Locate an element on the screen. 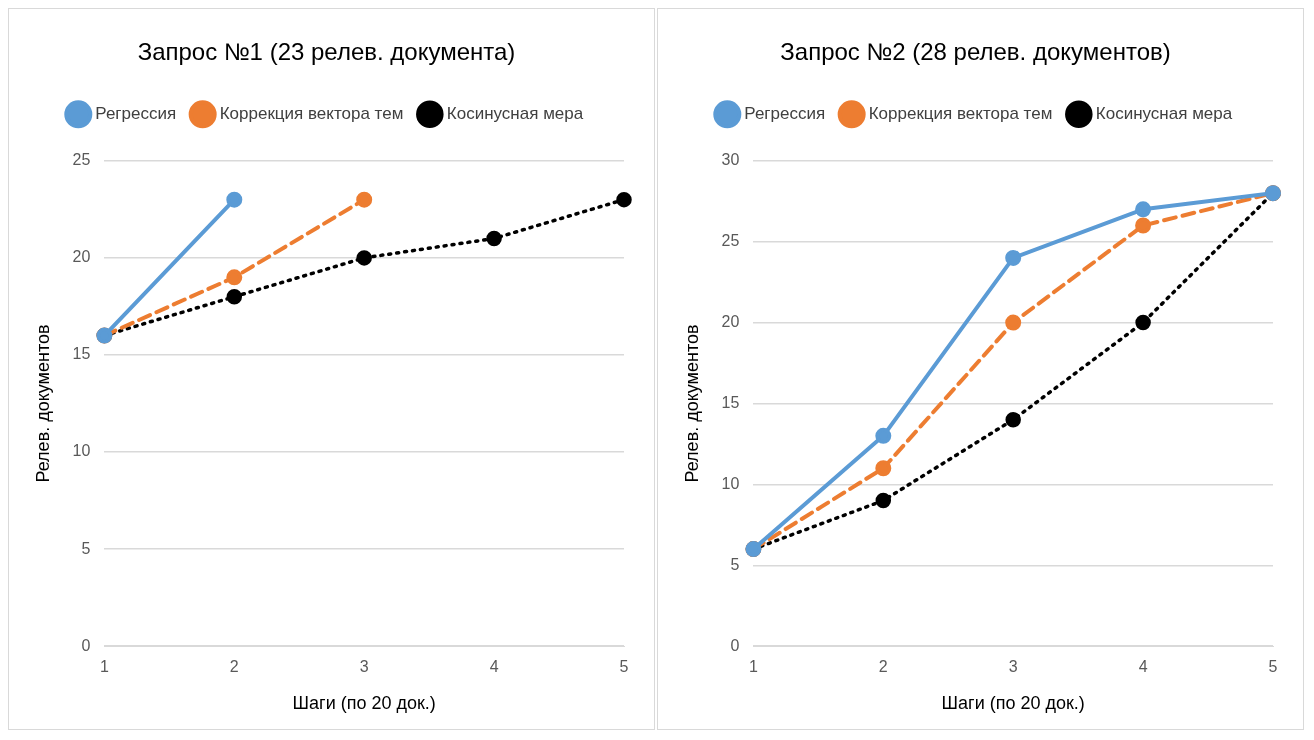 This screenshot has height=740, width=1314. chart-title: Запрос №2 (28 релев. документов) is located at coordinates (975, 52).